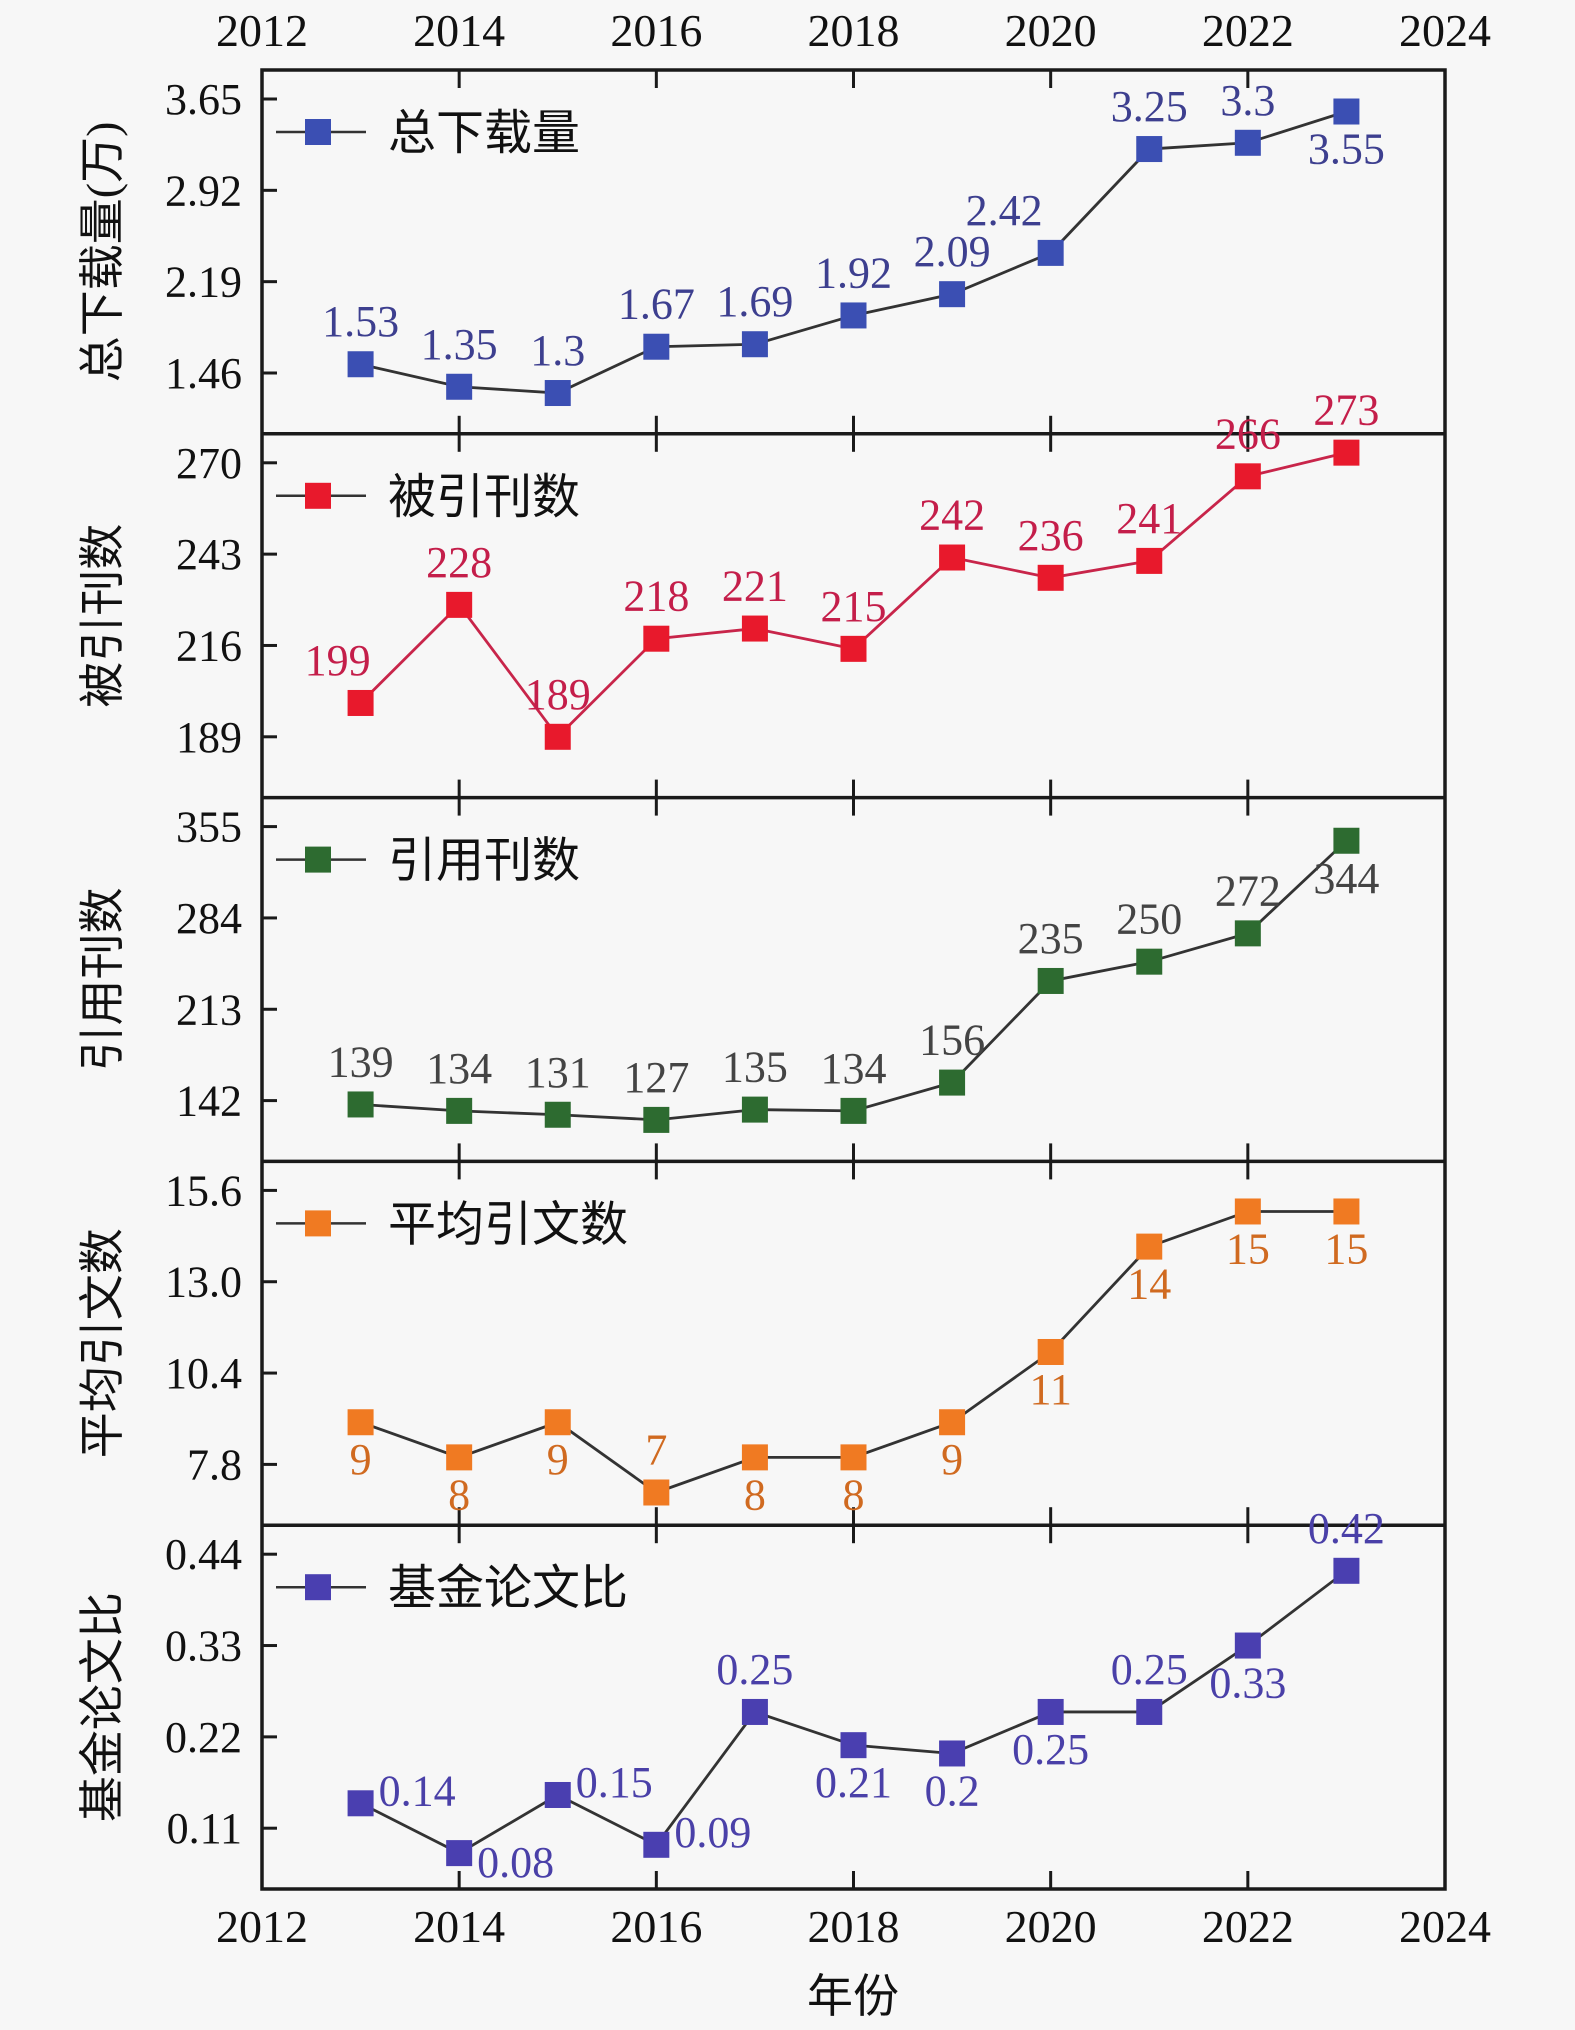 The image size is (1575, 2030). What do you see at coordinates (102, 1707) in the screenshot?
I see `y-axis-title: 基金论文比` at bounding box center [102, 1707].